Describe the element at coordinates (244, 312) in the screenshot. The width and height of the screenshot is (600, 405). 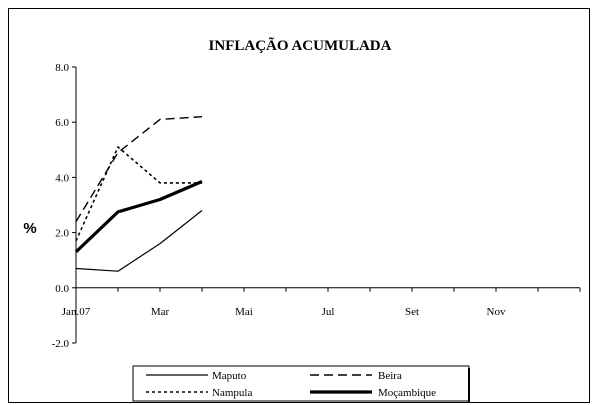
I see `x-tick-label: Mai` at that location.